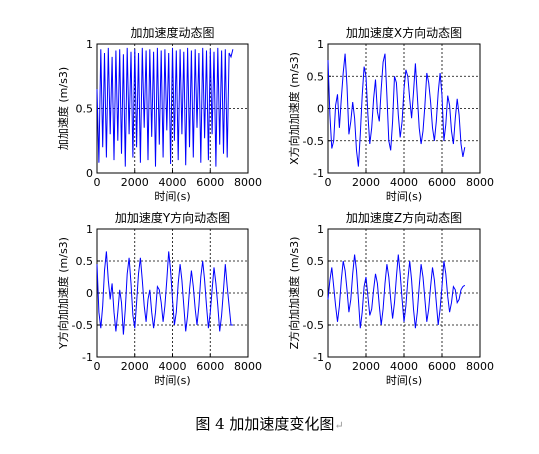 This screenshot has height=454, width=539. I want to click on chart-title: 加加速度Y方向动态图, so click(172, 217).